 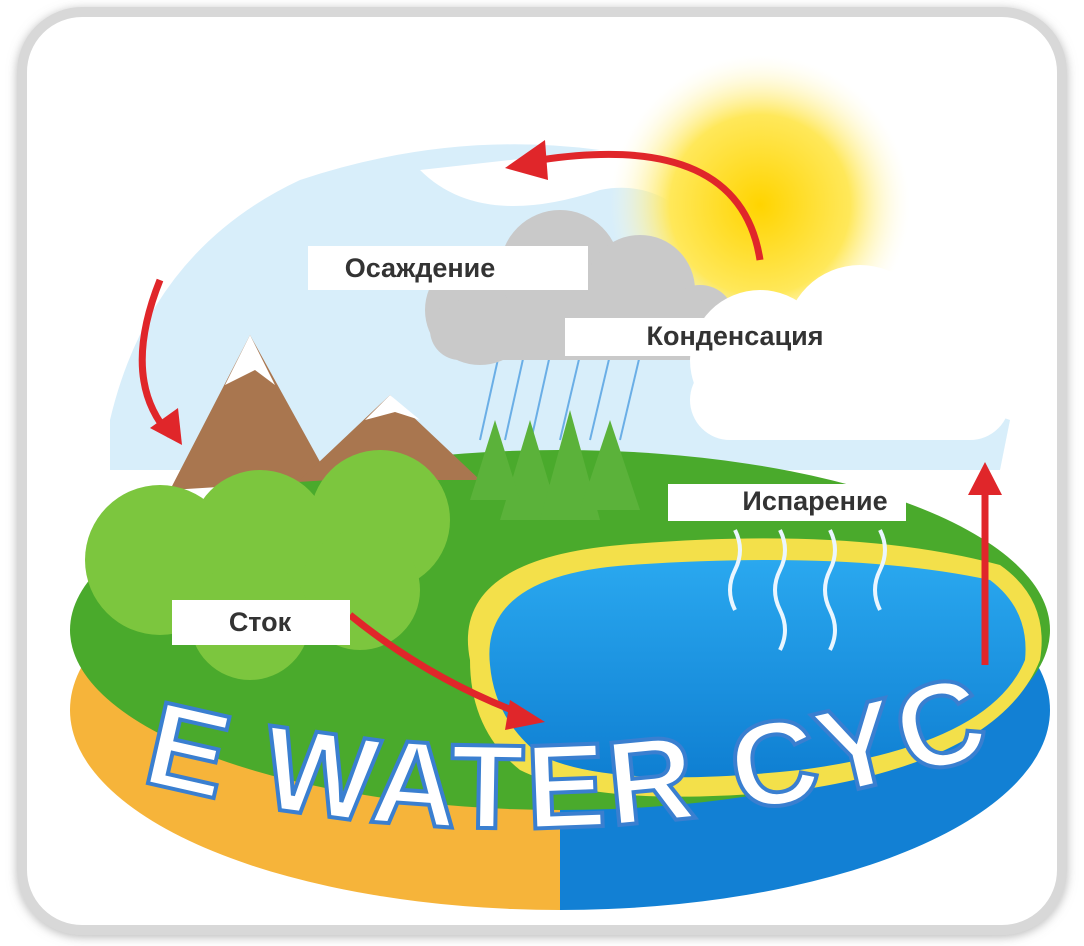 I want to click on label: Сток, so click(x=260, y=622).